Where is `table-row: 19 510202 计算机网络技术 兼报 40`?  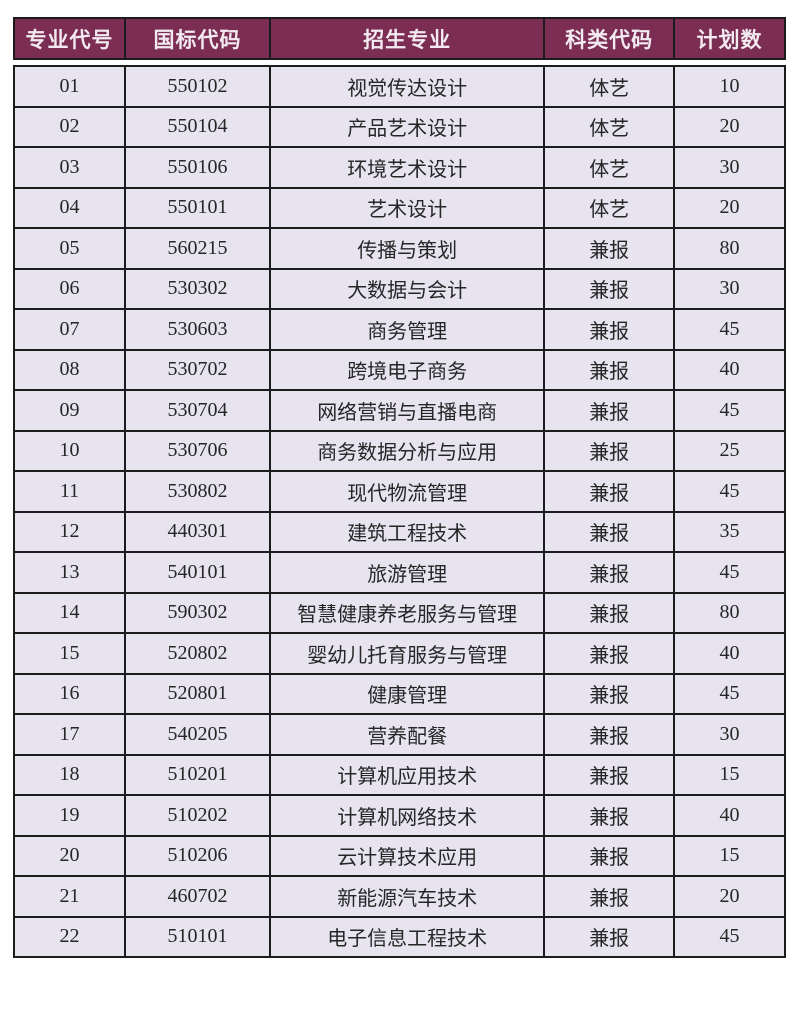
table-row: 19 510202 计算机网络技术 兼报 40 is located at coordinates (399, 815).